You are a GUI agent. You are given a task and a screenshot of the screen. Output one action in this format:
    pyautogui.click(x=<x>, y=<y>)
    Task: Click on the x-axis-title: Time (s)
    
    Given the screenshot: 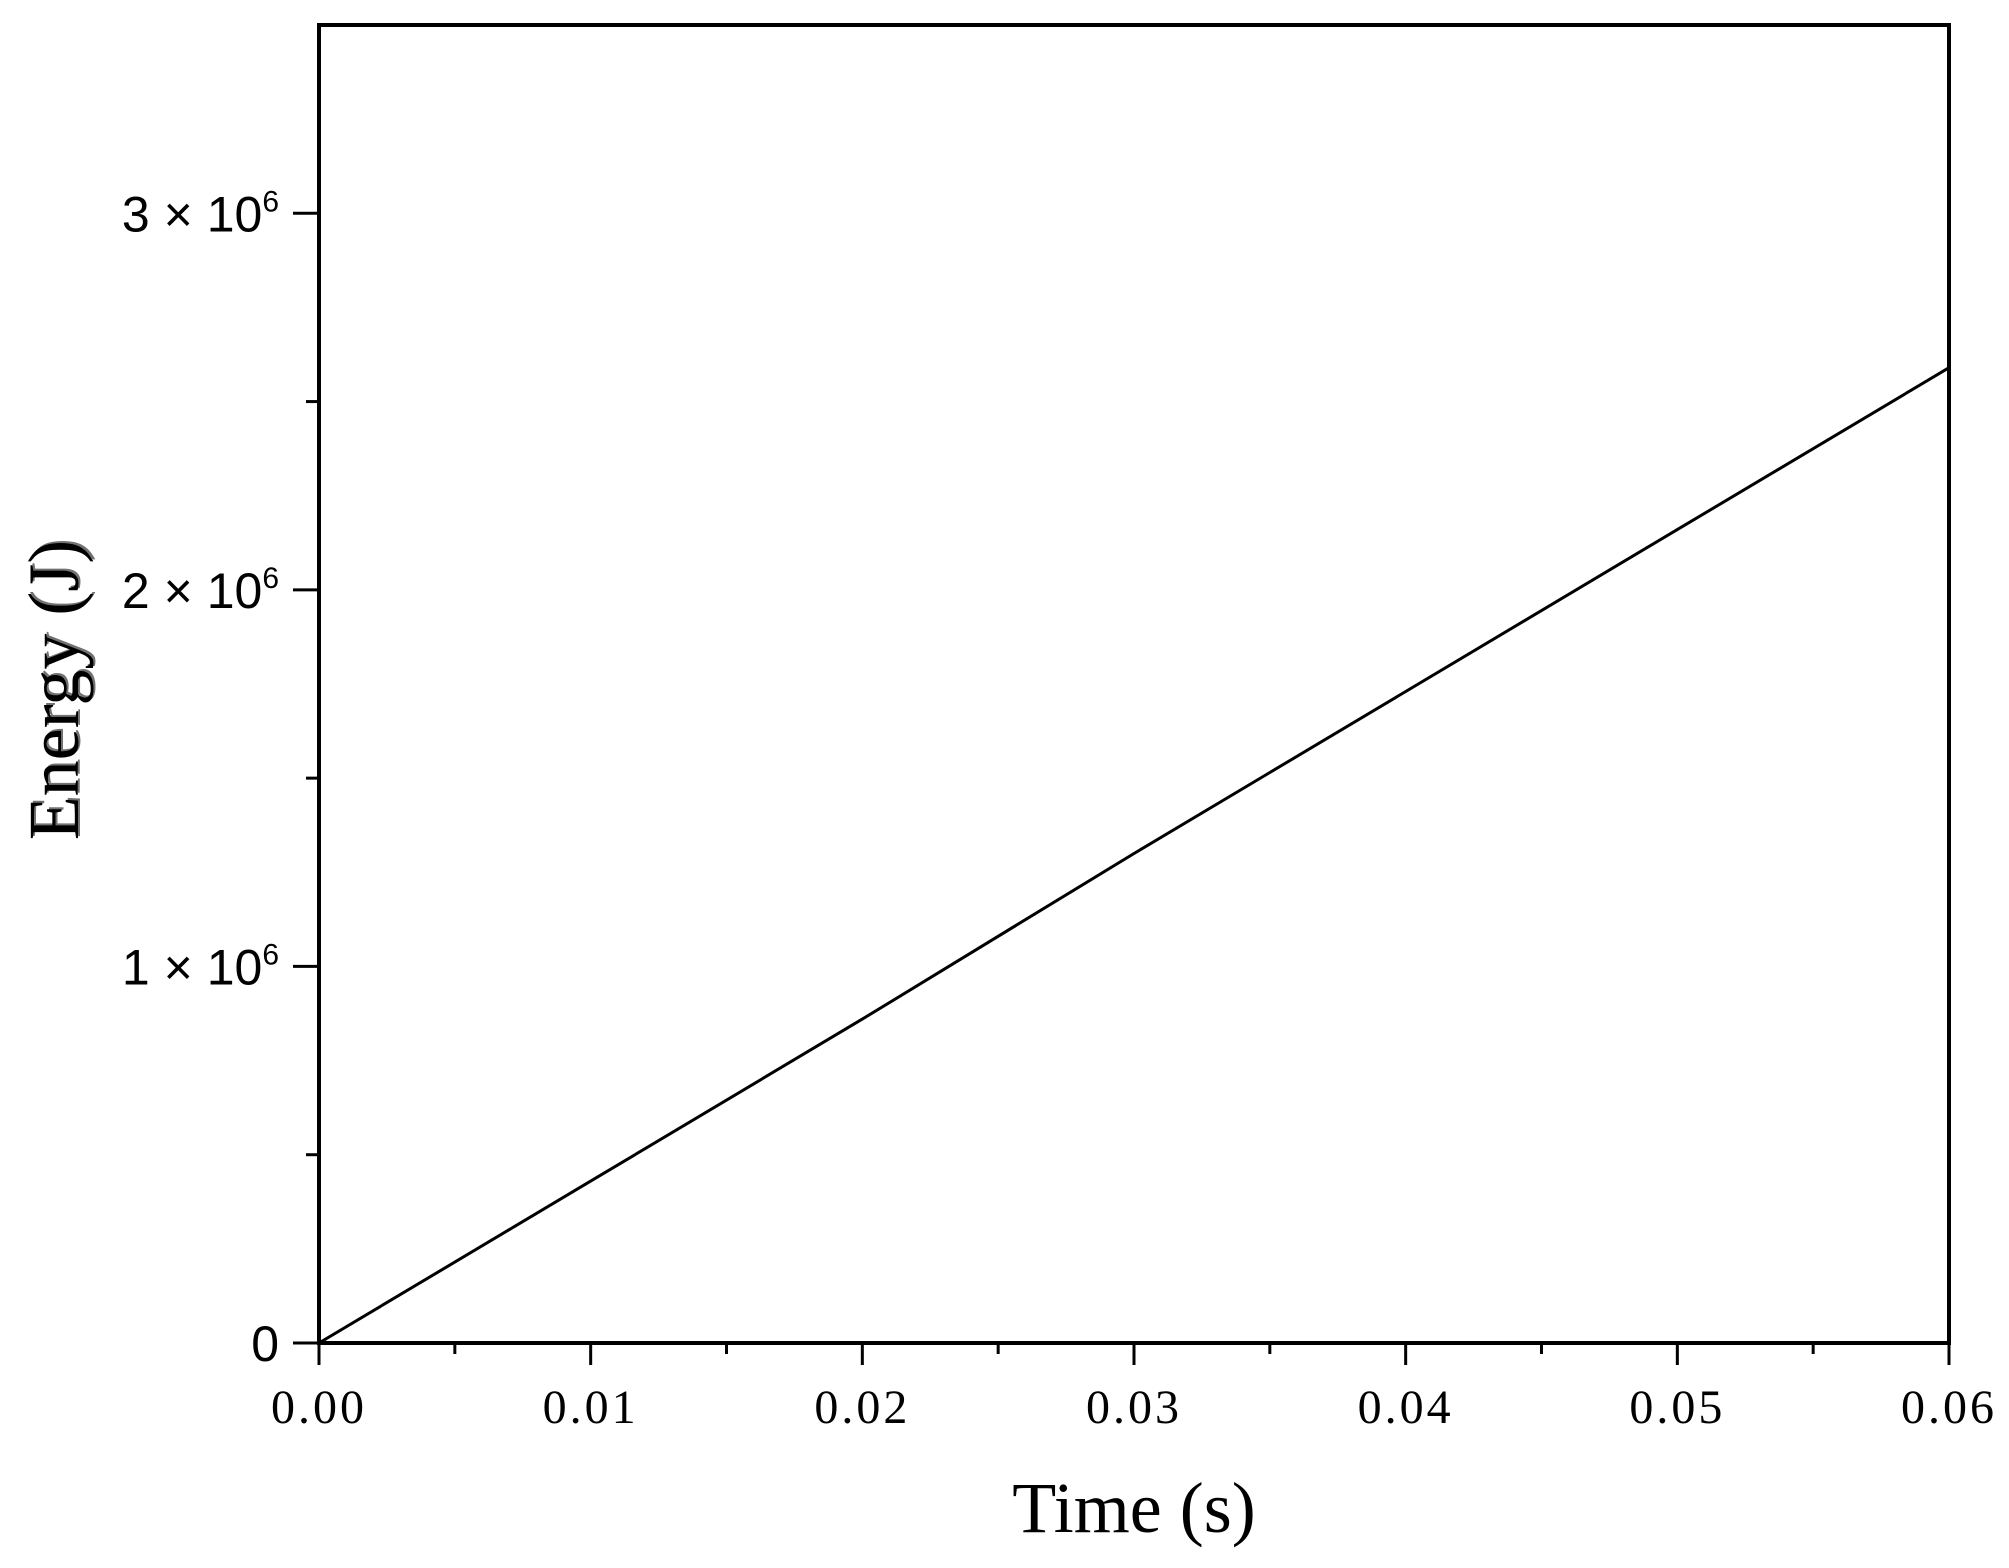 What is the action you would take?
    pyautogui.click(x=1133, y=1508)
    